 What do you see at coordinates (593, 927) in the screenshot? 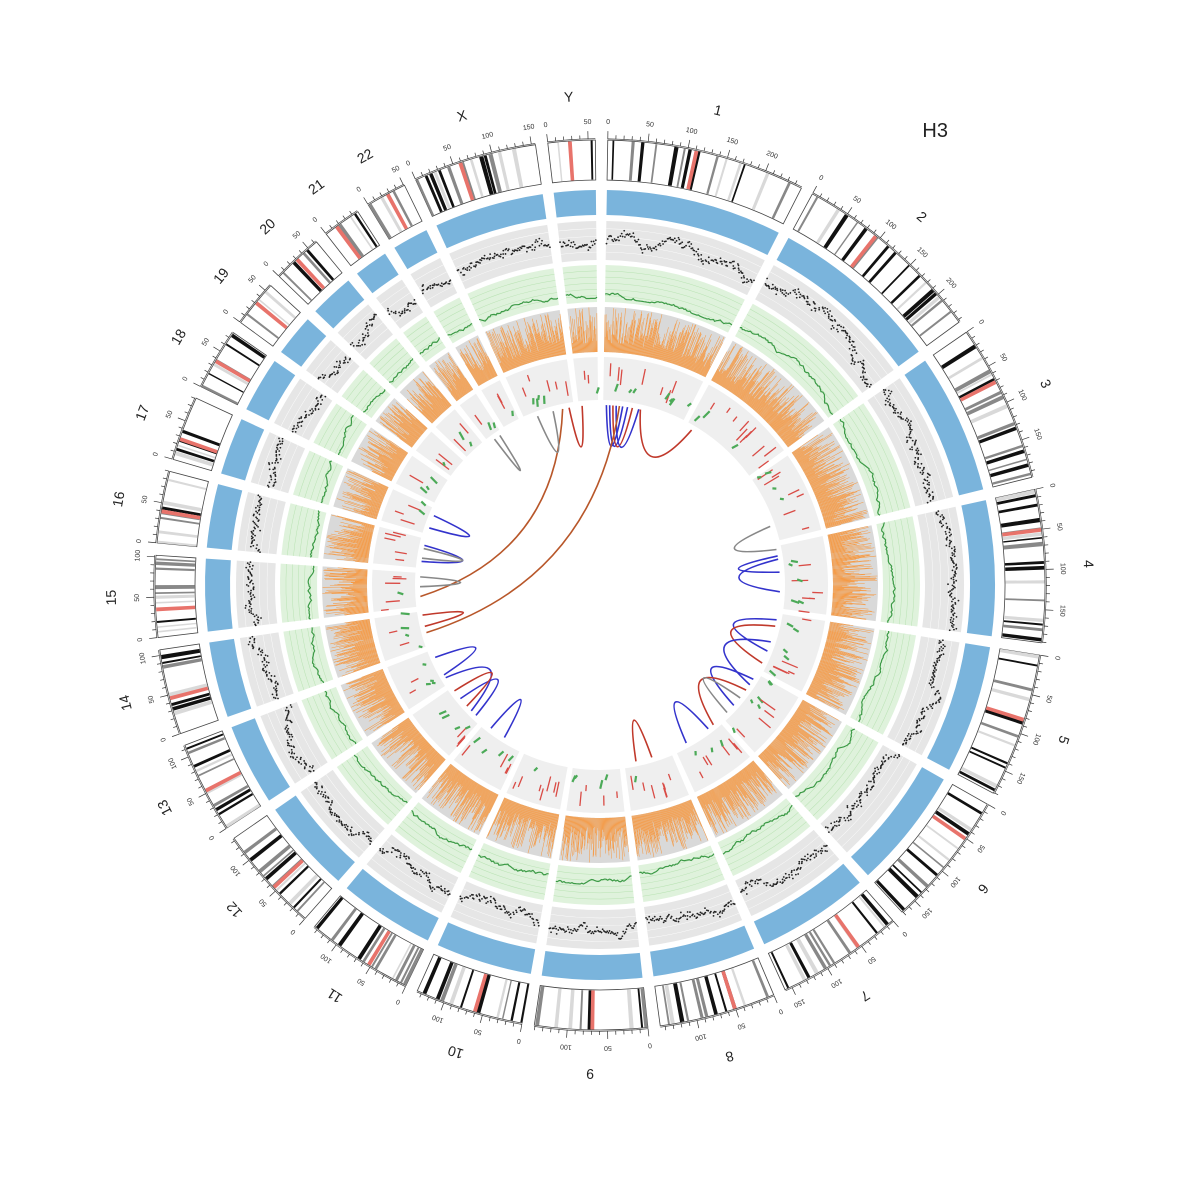
I see `scatter-background` at bounding box center [593, 927].